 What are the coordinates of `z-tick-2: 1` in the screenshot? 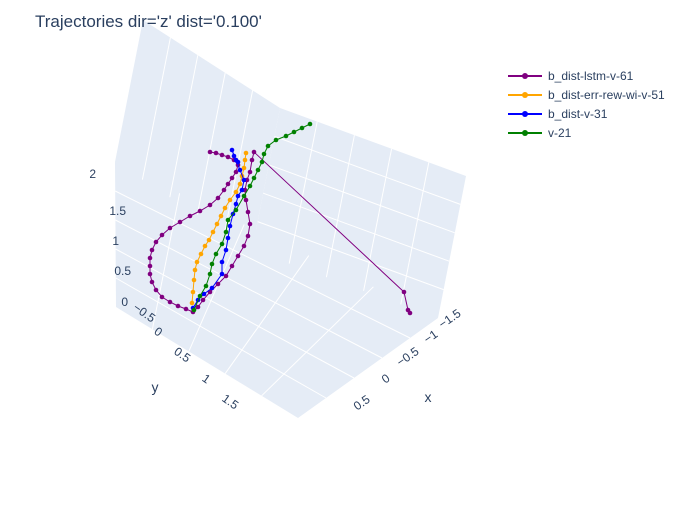 It's located at (115, 241).